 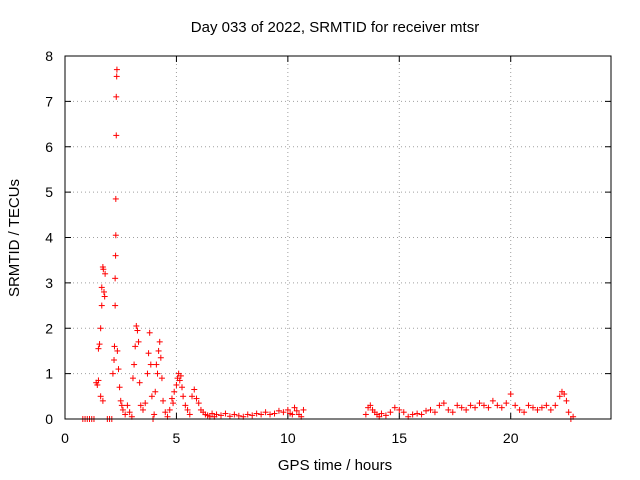 I want to click on y-tick-label: 1, so click(x=49, y=374).